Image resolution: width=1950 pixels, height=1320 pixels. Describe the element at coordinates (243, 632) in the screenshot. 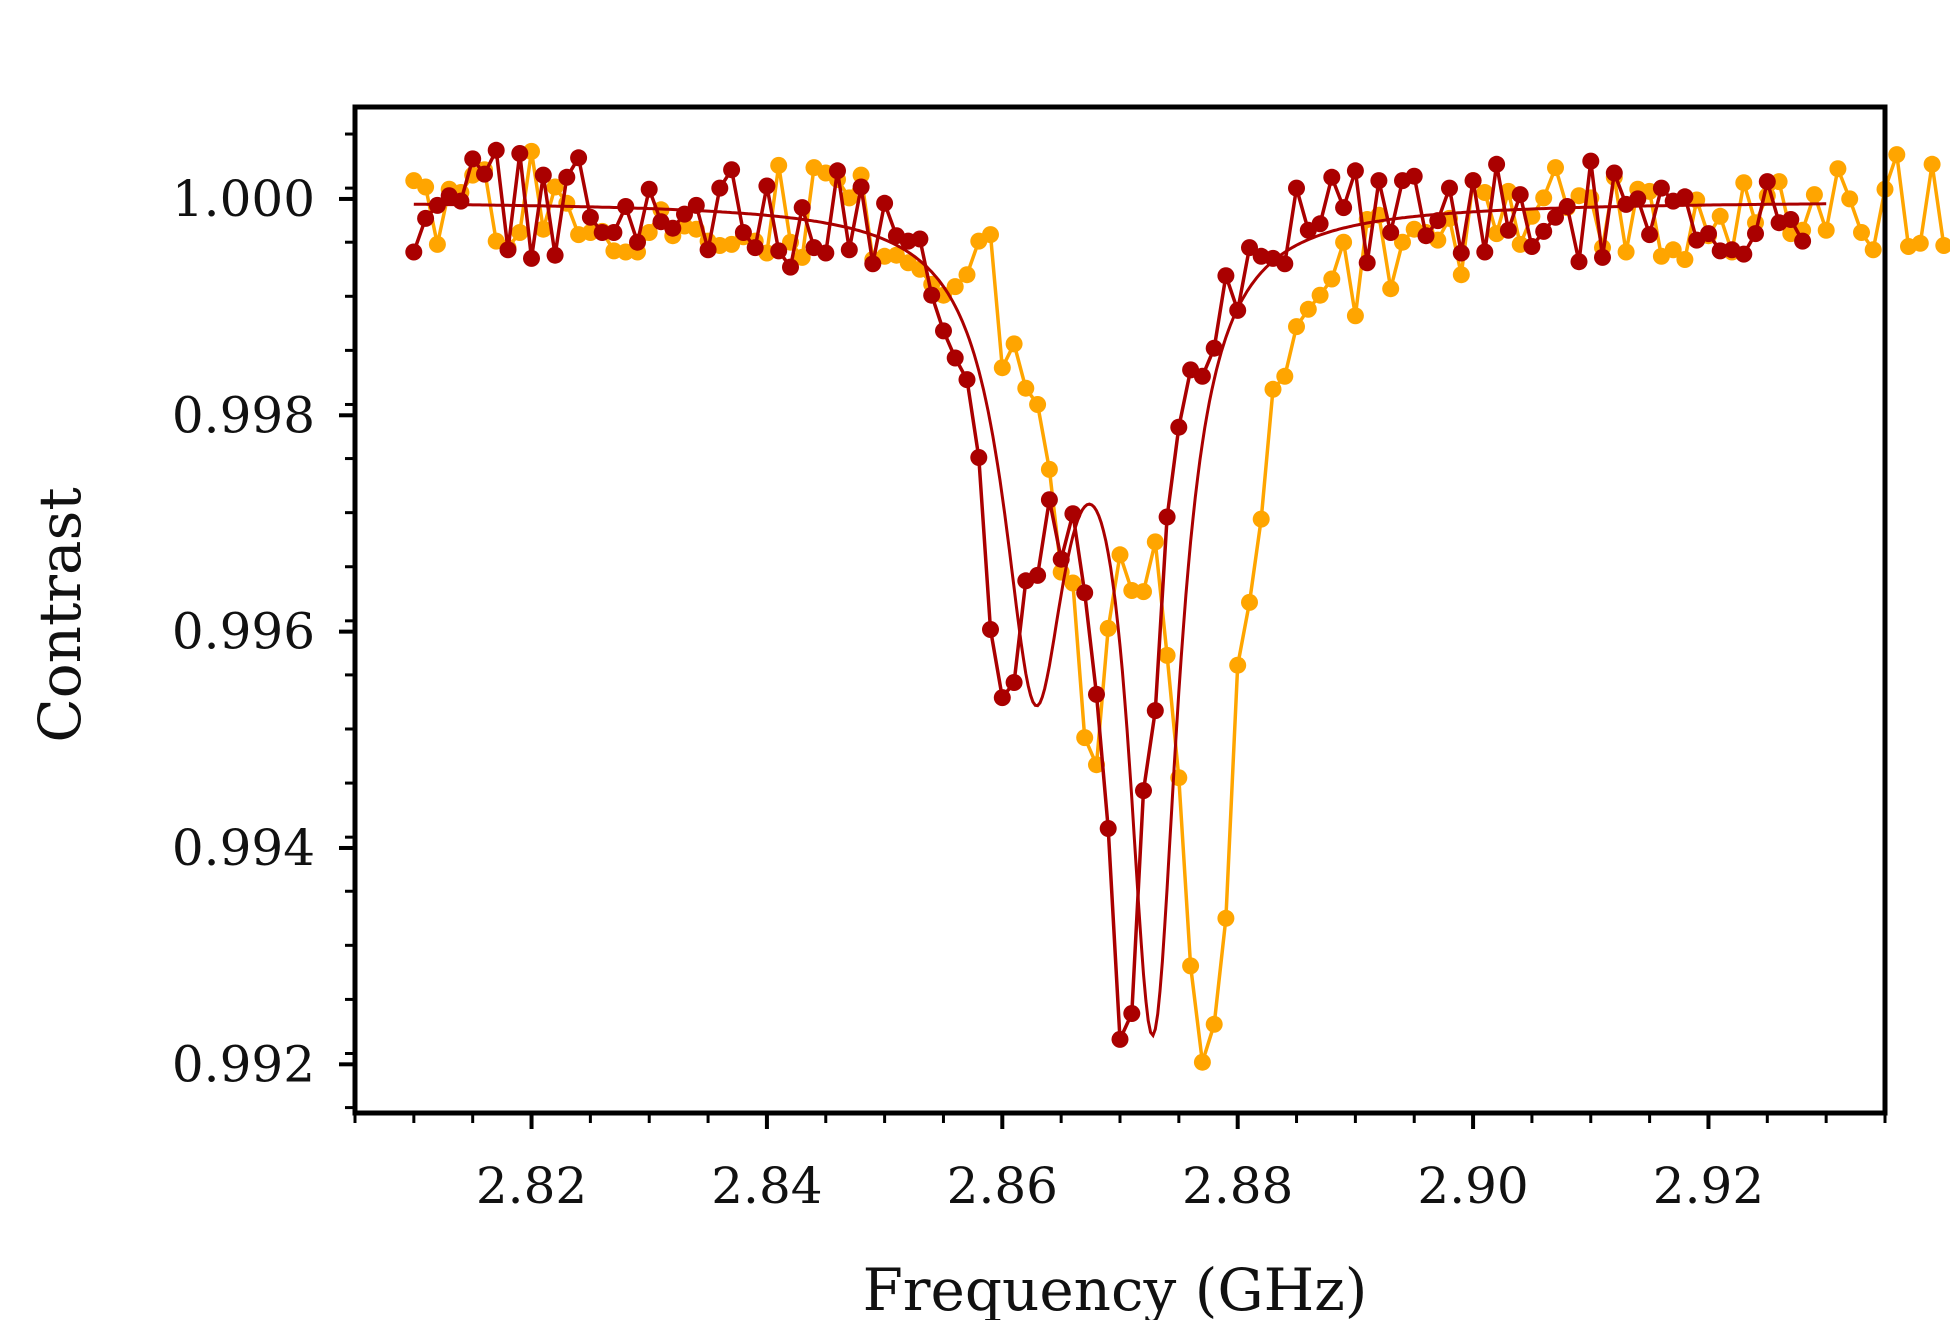

I see `y-tick-label: 0.996` at that location.